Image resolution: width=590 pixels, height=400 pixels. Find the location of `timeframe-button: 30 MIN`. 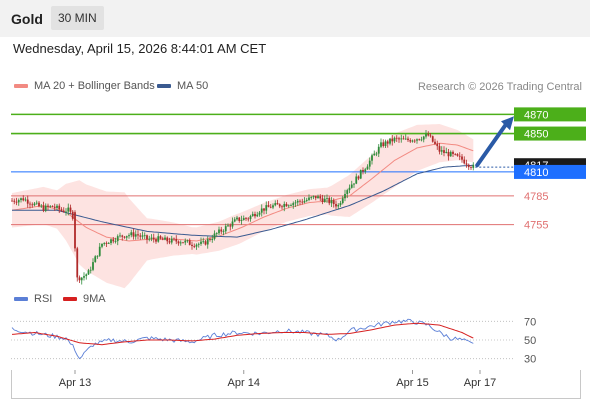

timeframe-button: 30 MIN is located at coordinates (77, 18).